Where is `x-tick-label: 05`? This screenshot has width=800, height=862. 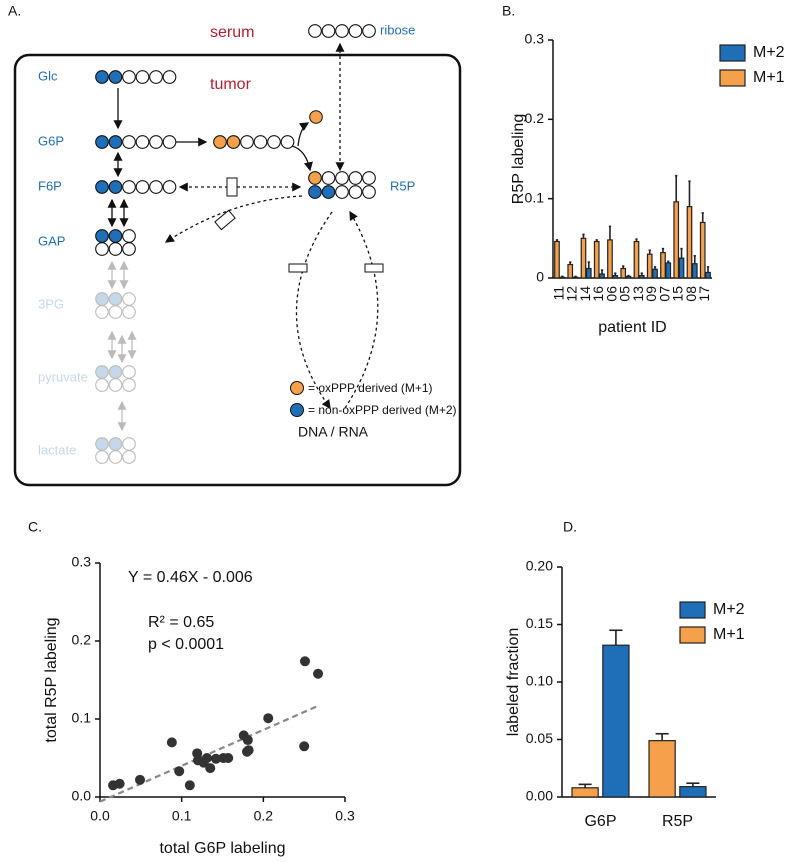
x-tick-label: 05 is located at coordinates (625, 294).